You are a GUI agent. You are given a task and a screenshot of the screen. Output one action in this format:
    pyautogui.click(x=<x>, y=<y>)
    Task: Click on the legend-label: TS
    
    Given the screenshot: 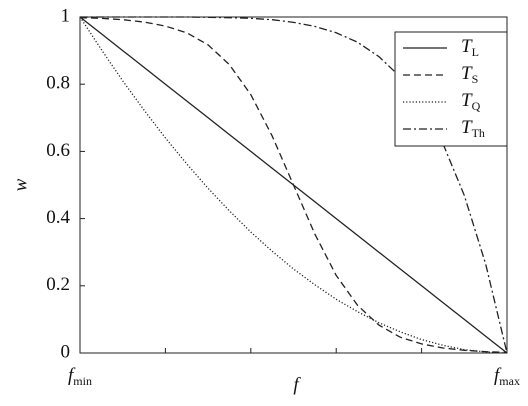 What is the action you would take?
    pyautogui.click(x=469, y=74)
    